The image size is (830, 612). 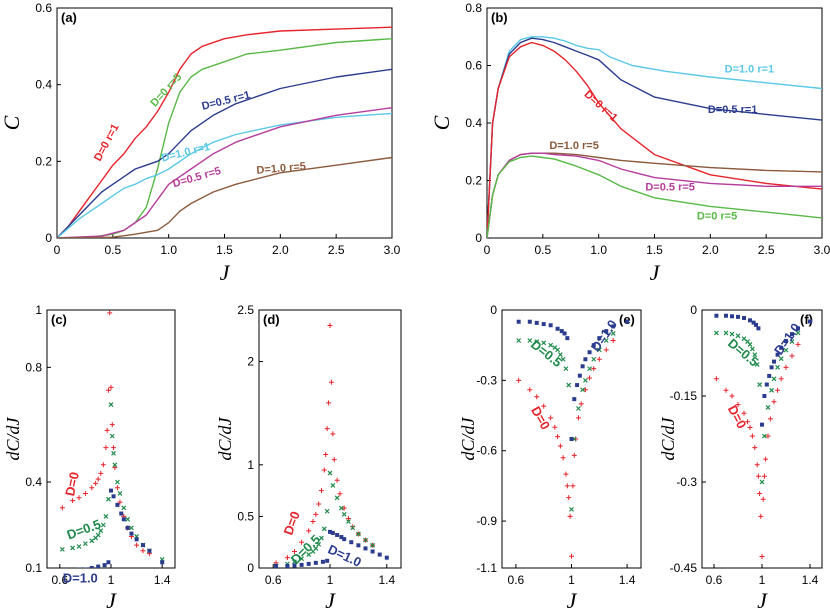 I want to click on x-tick-label: 1.0, so click(x=168, y=250).